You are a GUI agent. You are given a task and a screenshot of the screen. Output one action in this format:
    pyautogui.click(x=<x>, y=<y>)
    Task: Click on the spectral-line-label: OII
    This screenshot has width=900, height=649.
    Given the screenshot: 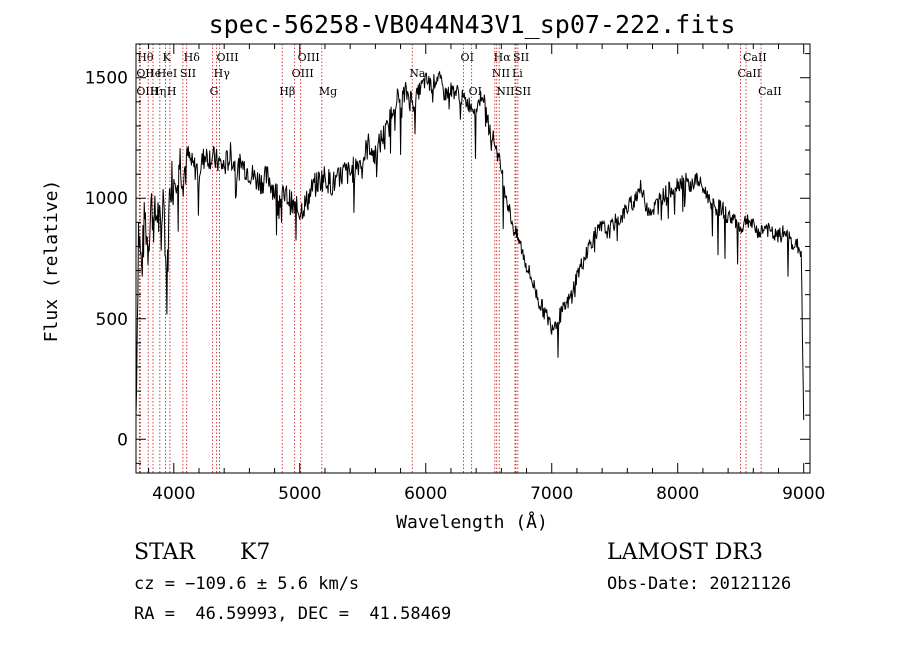 What is the action you would take?
    pyautogui.click(x=145, y=73)
    